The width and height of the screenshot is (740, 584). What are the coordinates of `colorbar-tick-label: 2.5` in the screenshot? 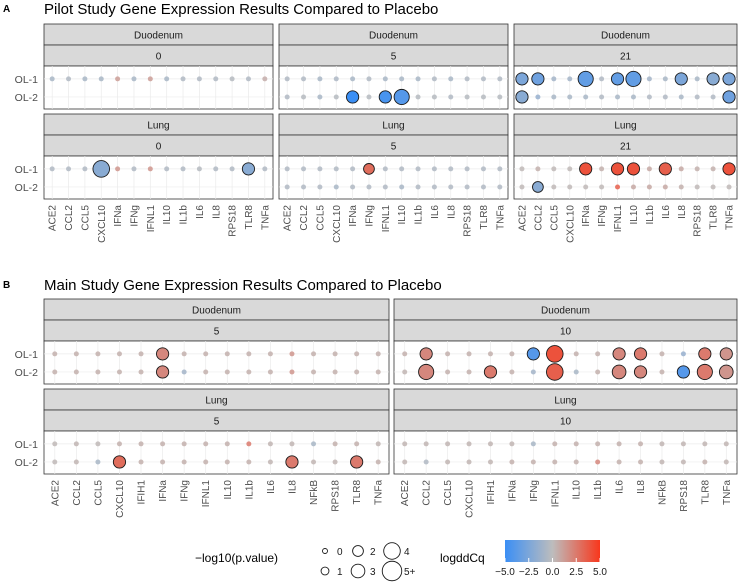 It's located at (576, 572).